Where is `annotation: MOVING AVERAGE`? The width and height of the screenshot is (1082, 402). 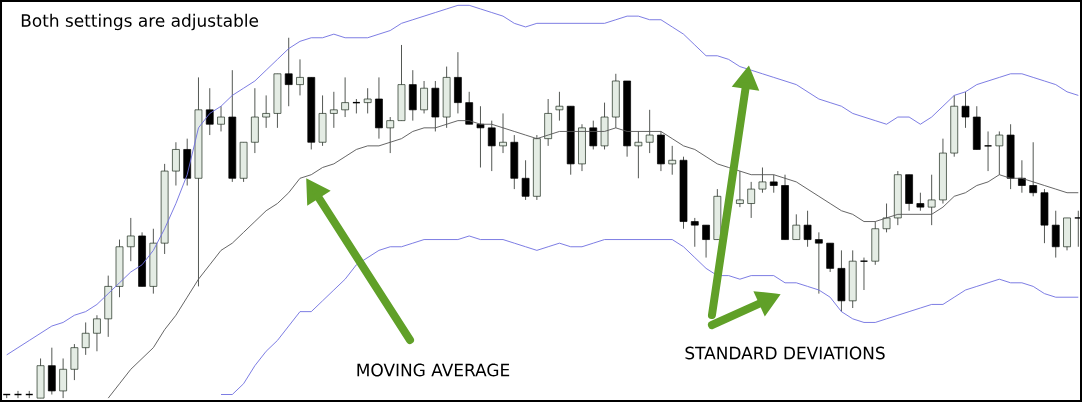
annotation: MOVING AVERAGE is located at coordinates (433, 370).